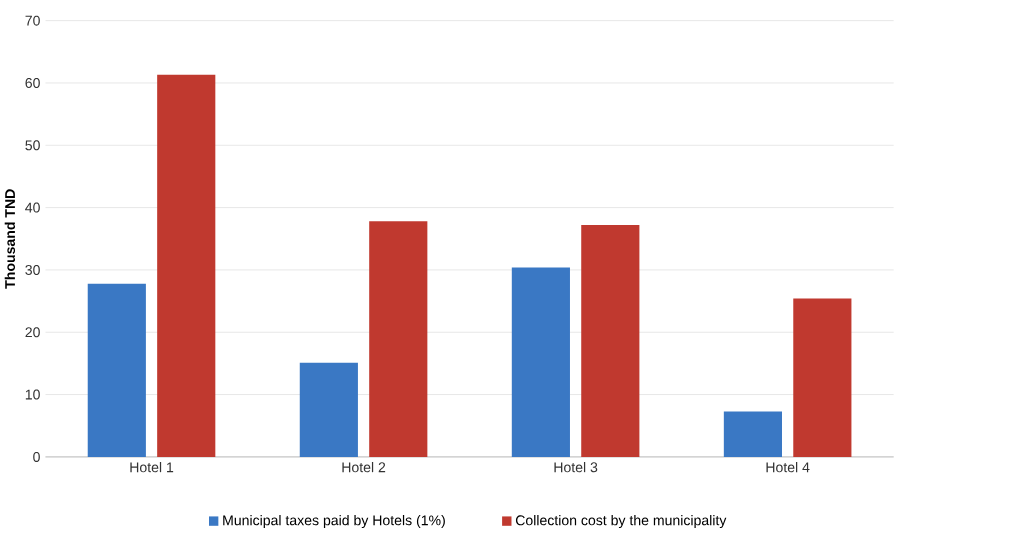  What do you see at coordinates (364, 467) in the screenshot?
I see `x-tick-label: Hotel 2` at bounding box center [364, 467].